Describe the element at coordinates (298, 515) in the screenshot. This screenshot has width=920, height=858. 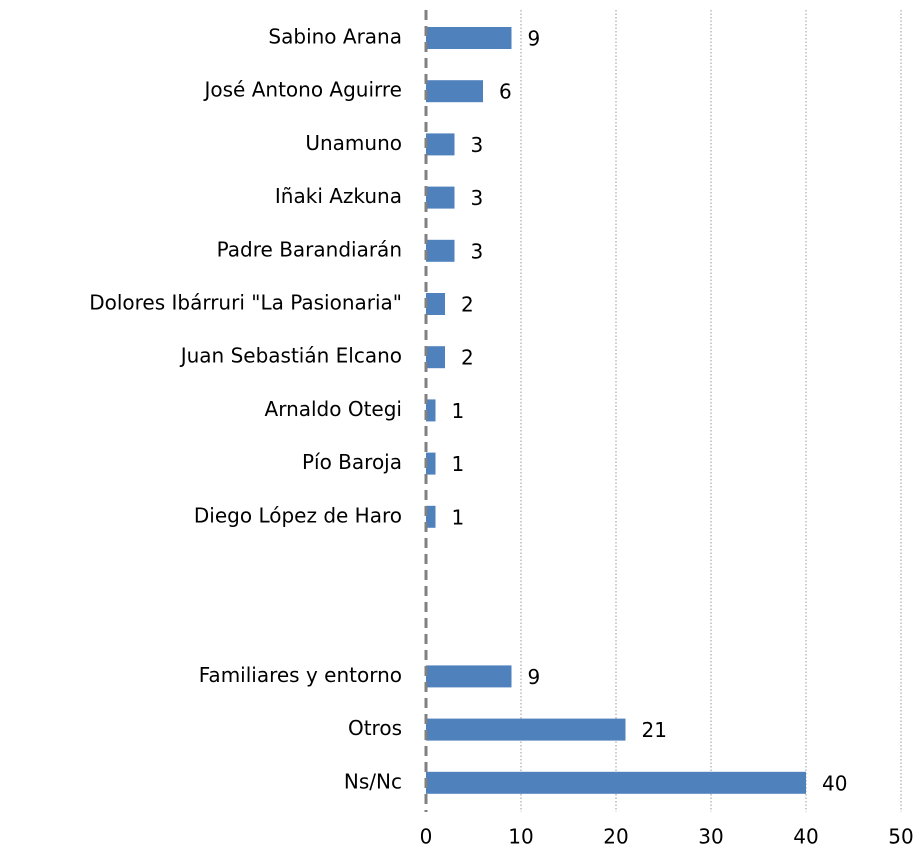
I see `y-tick-label: Diego López de Haro` at that location.